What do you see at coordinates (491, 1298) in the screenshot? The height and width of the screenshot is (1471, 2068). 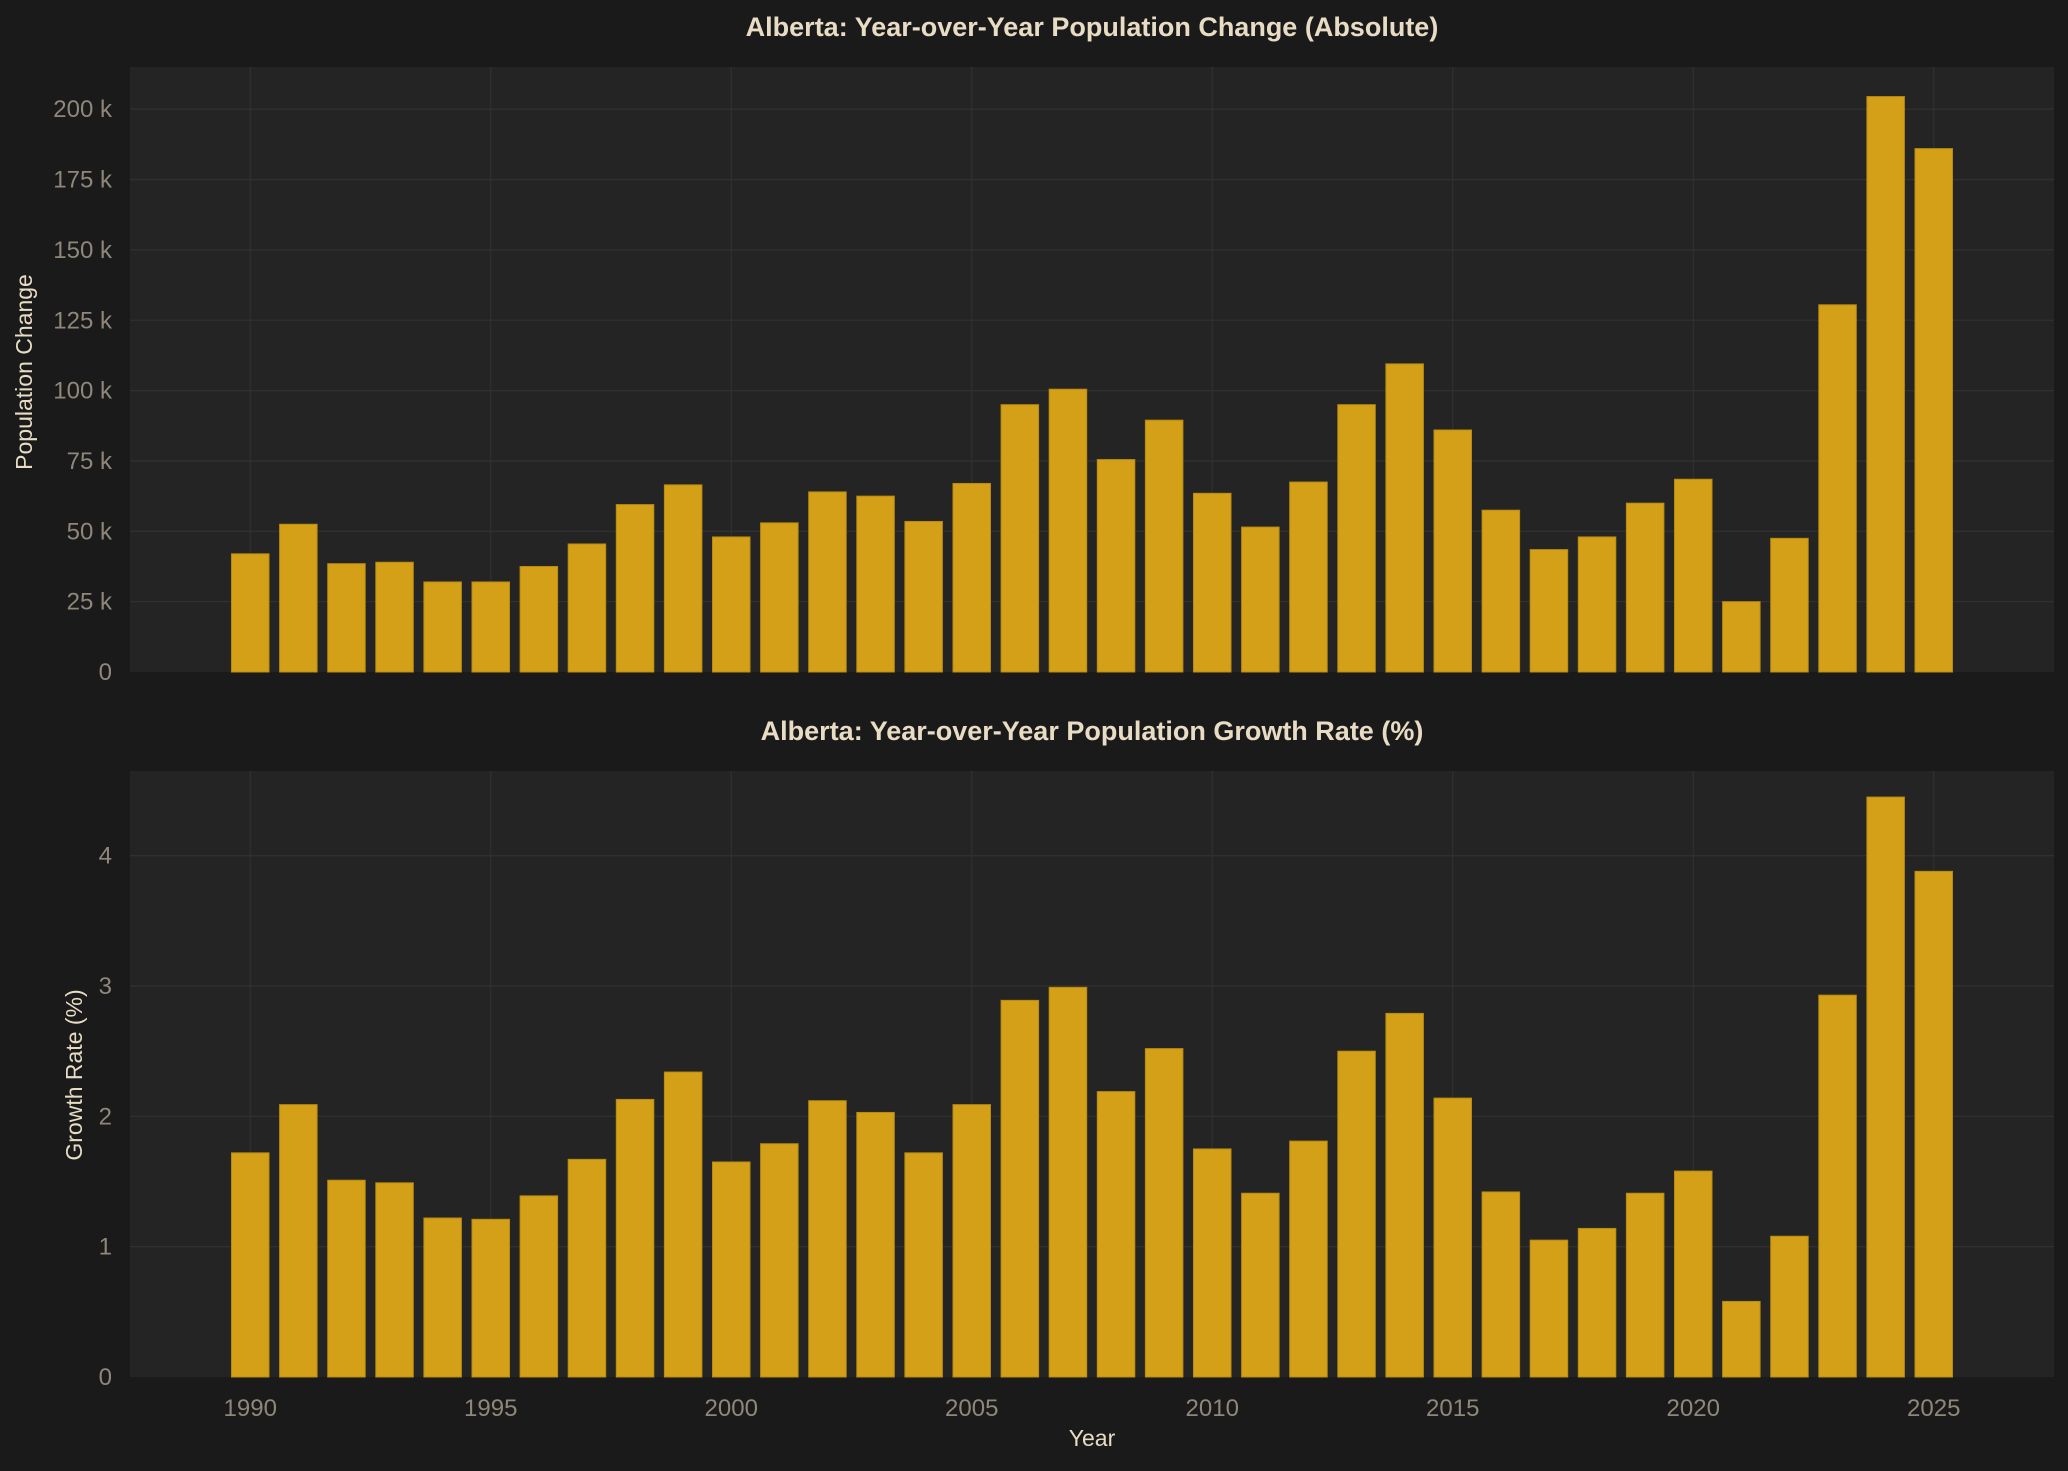 I see `growth-rate-bar-1995` at bounding box center [491, 1298].